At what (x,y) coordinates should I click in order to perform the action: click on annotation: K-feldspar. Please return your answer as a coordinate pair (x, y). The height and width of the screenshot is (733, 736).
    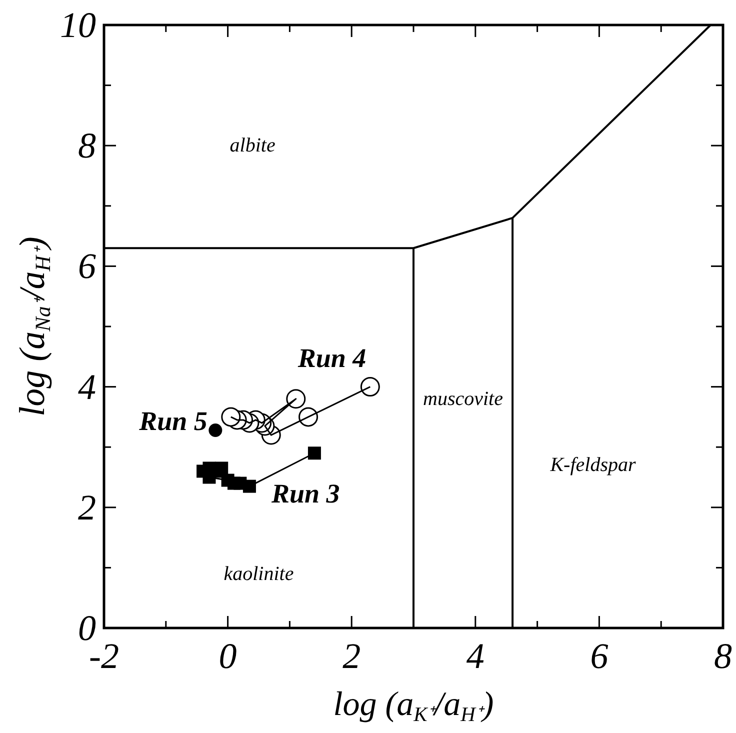
    Looking at the image, I should click on (592, 465).